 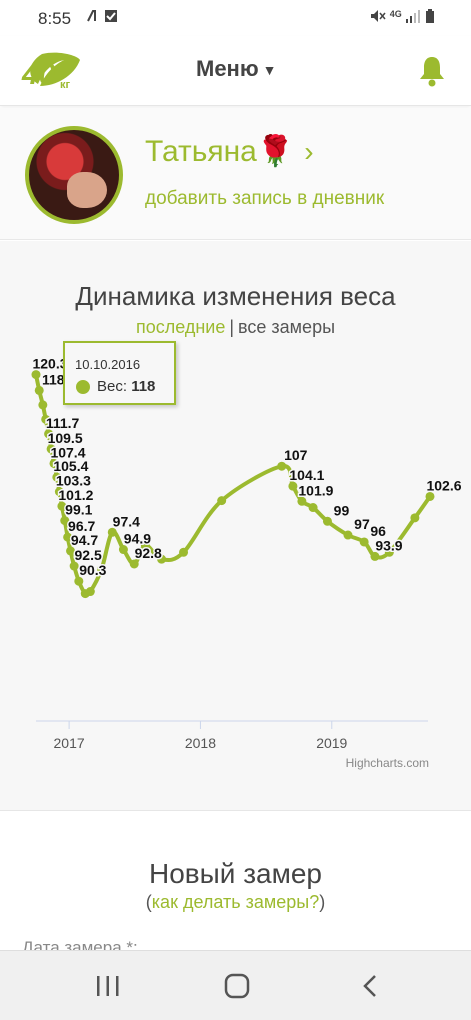 I want to click on data-label: 109.5, so click(x=65, y=438).